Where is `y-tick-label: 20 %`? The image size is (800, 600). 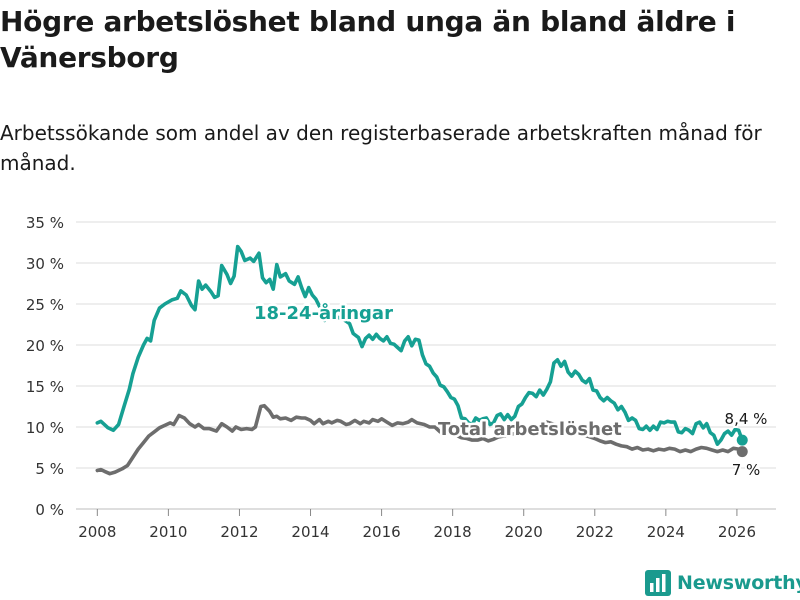
y-tick-label: 20 % is located at coordinates (45, 346).